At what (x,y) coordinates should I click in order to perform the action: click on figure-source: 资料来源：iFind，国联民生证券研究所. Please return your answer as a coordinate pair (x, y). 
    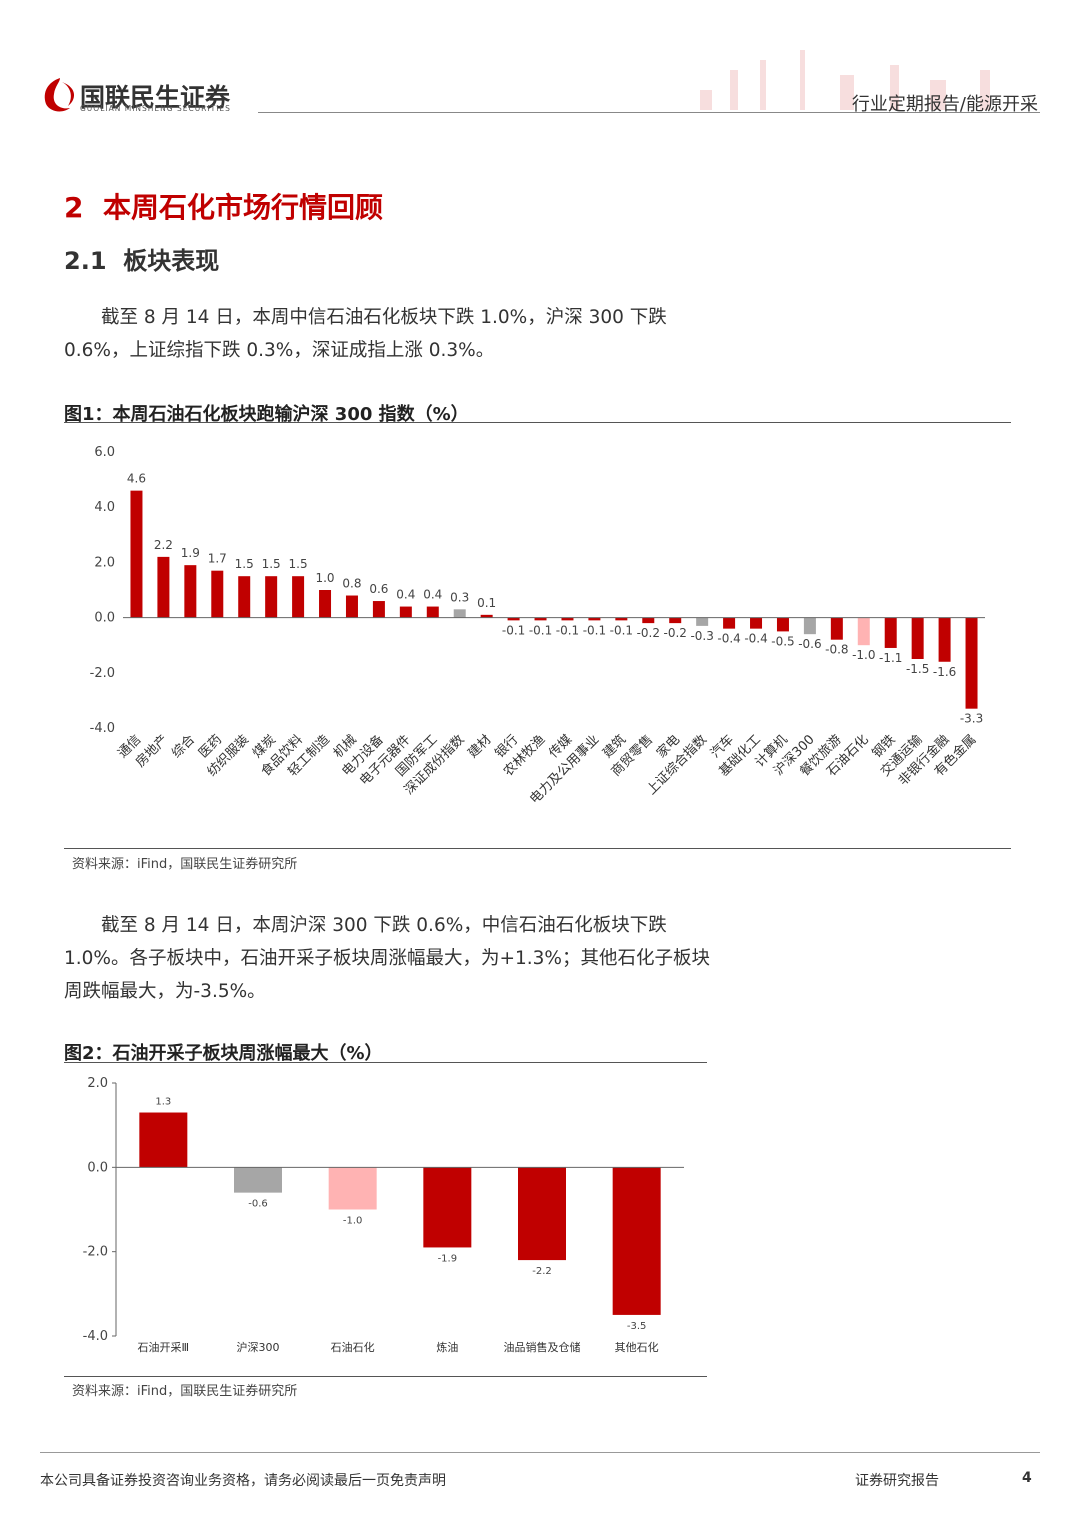
    Looking at the image, I should click on (185, 864).